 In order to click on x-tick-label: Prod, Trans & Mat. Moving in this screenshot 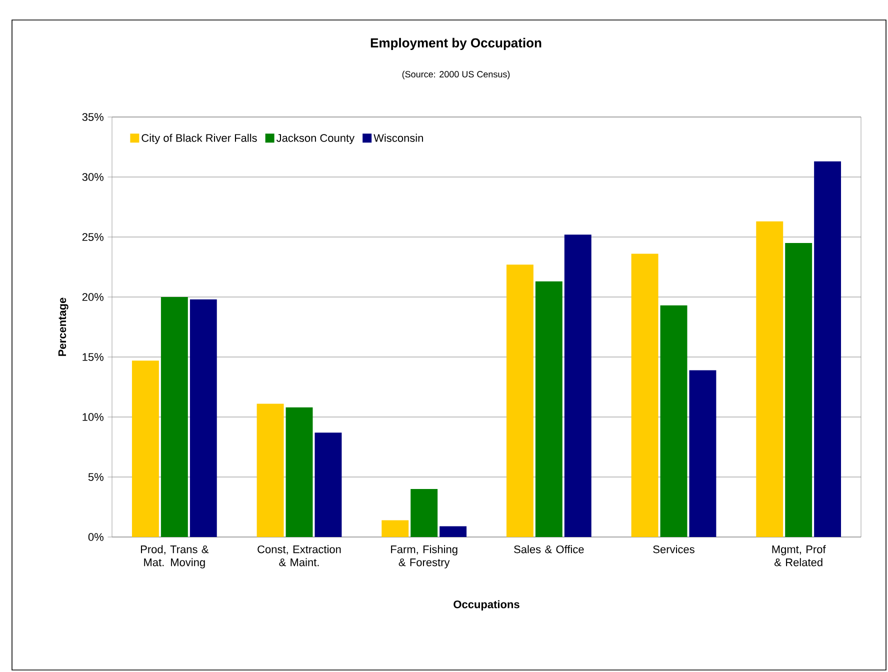, I will do `click(174, 556)`.